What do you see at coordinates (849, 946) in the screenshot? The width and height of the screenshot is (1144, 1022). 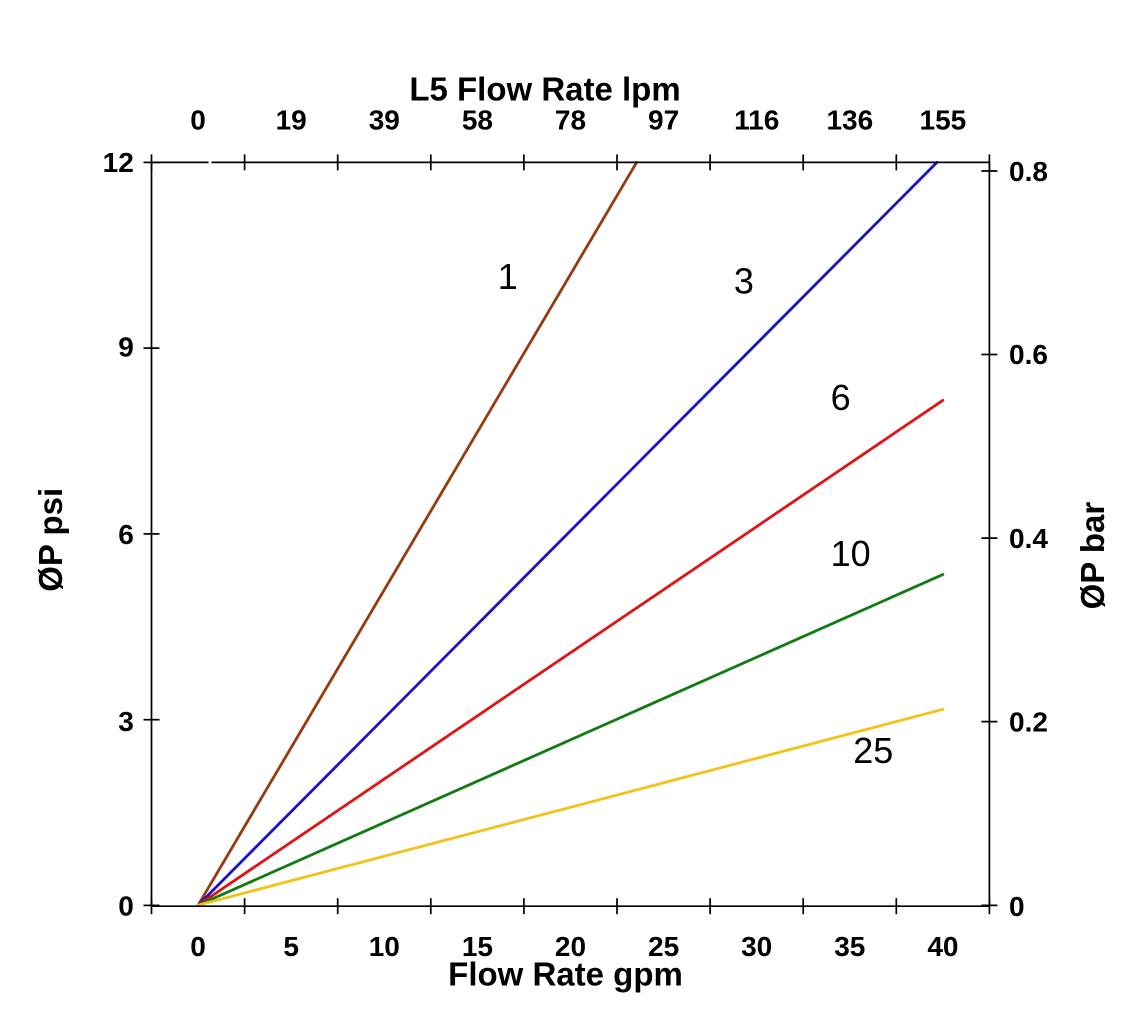 I see `svg-text: 35` at bounding box center [849, 946].